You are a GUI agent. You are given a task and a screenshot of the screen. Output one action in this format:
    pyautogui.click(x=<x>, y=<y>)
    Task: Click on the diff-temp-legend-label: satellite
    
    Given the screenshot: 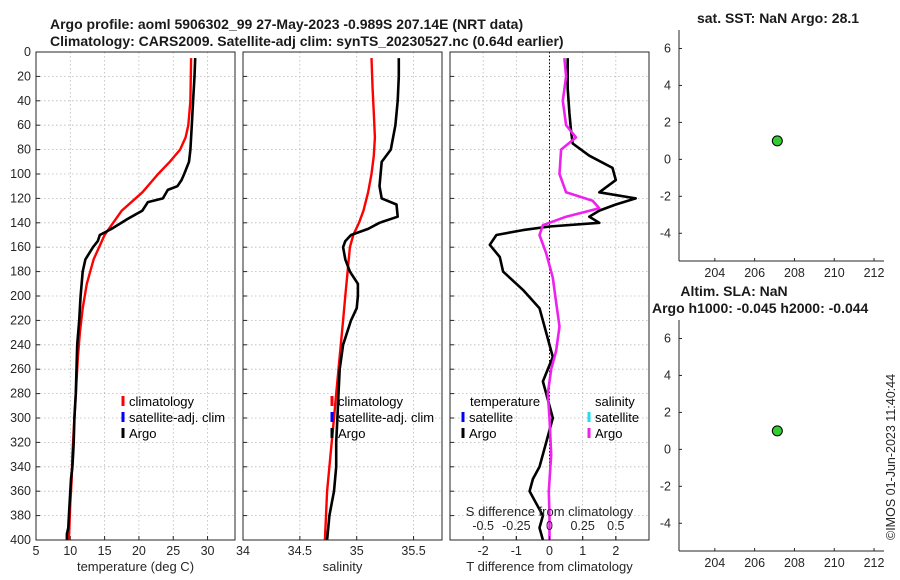 What is the action you would take?
    pyautogui.click(x=491, y=417)
    